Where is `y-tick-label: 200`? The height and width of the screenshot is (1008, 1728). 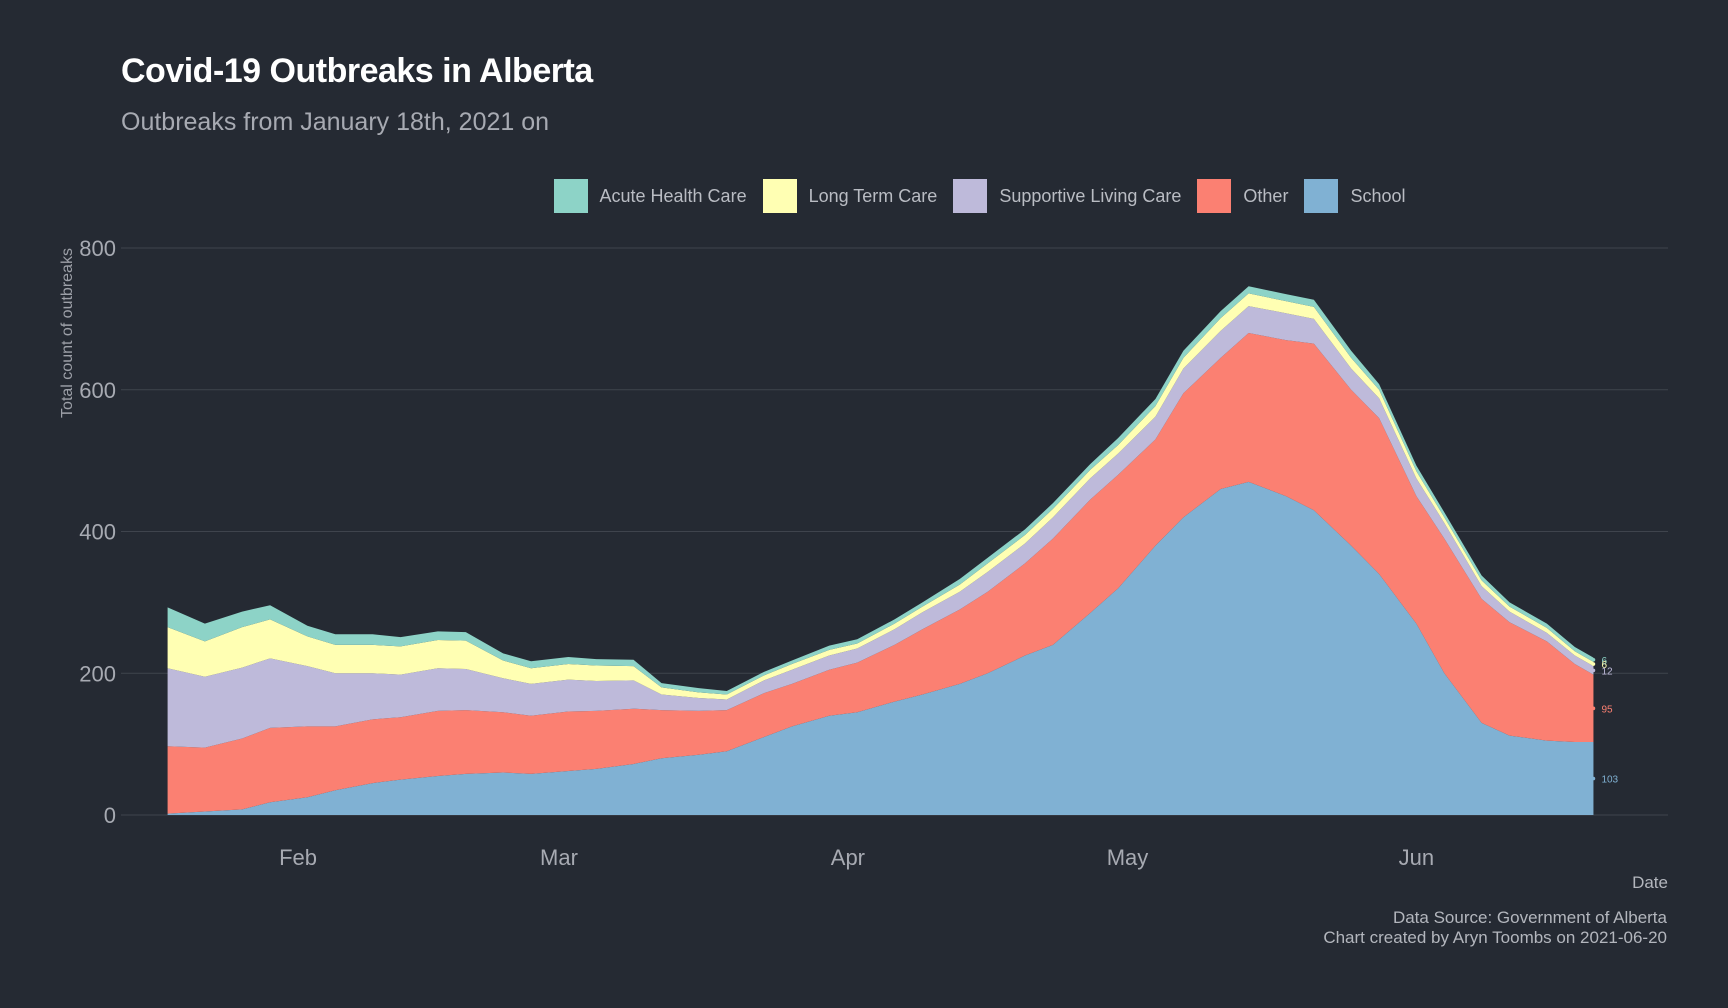
y-tick-label: 200 is located at coordinates (97, 673).